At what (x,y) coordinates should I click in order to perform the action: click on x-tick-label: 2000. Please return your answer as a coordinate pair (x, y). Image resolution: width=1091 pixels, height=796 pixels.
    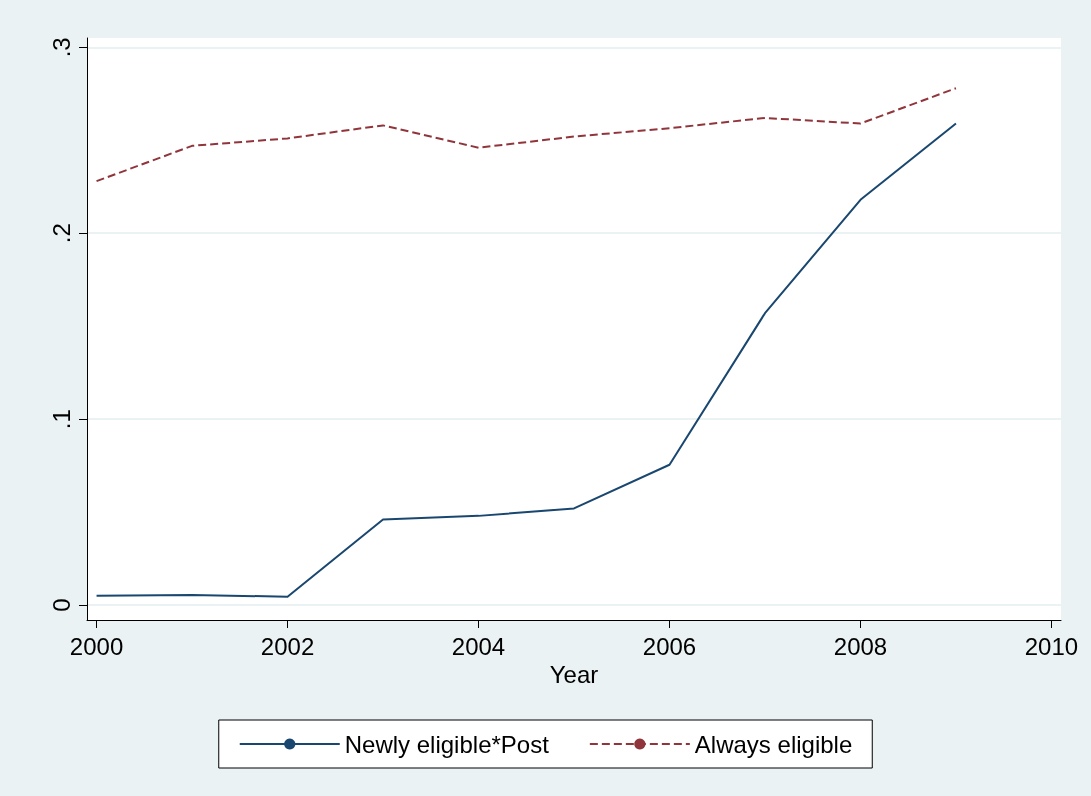
    Looking at the image, I should click on (96, 646).